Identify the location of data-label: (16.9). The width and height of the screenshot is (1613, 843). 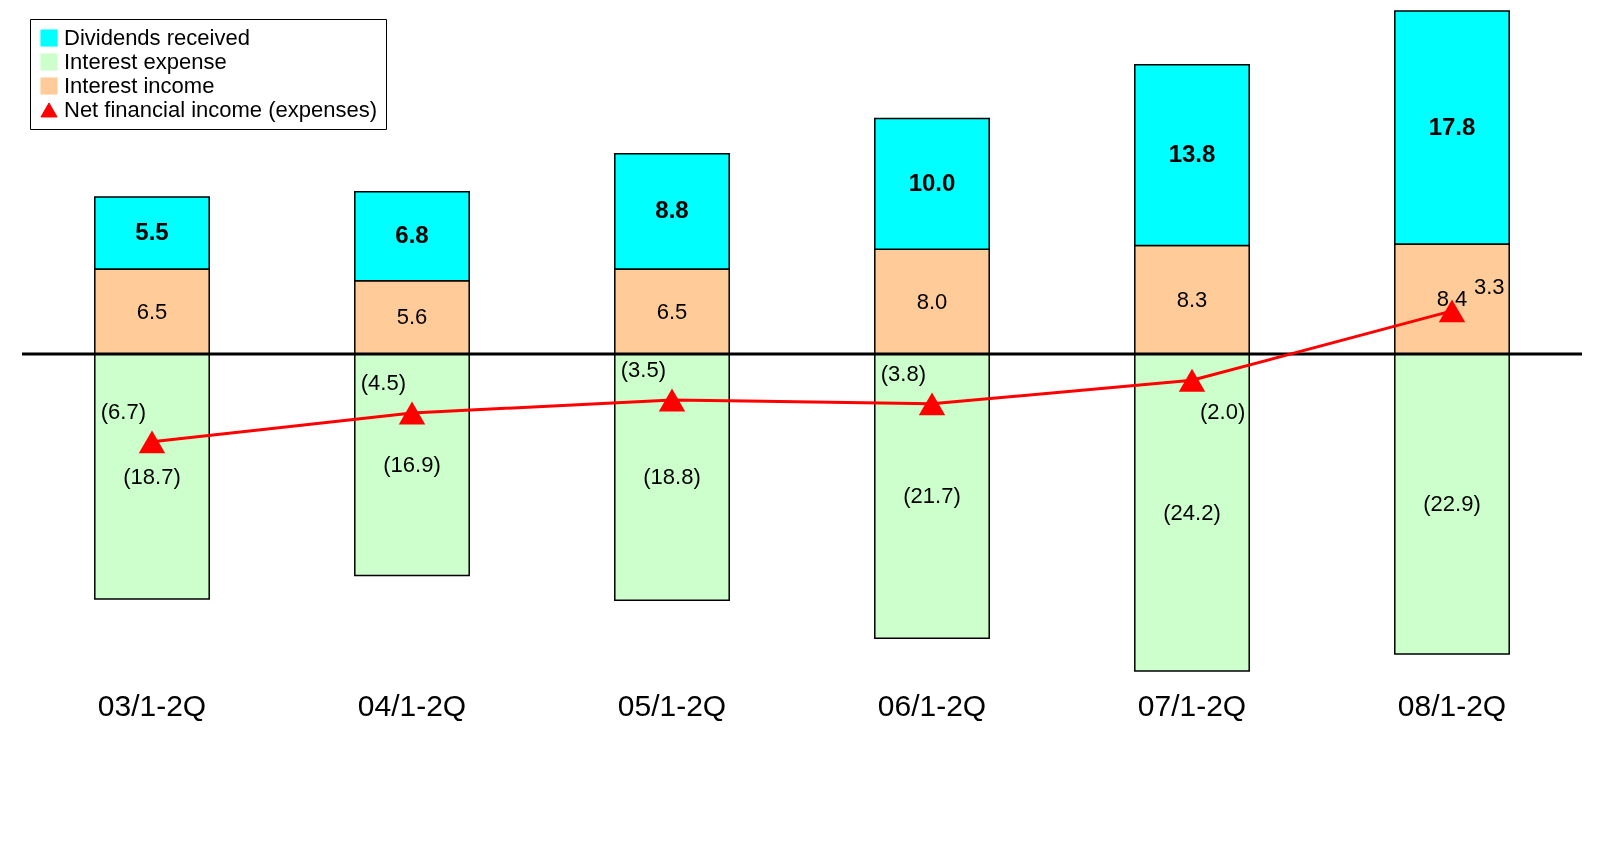
(412, 464).